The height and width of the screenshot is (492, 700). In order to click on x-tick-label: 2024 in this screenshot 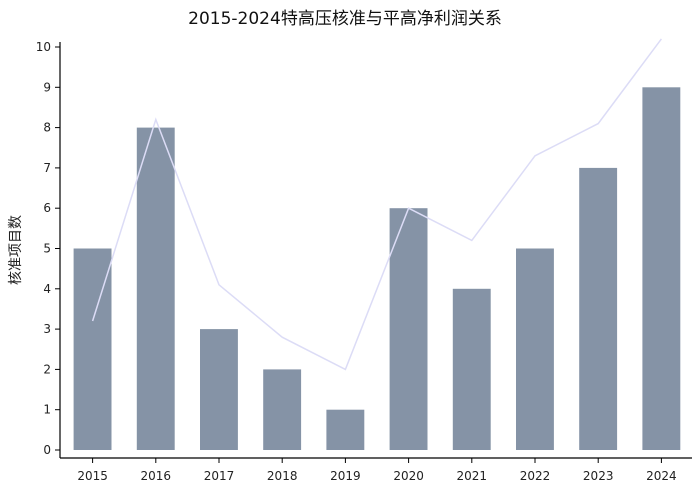, I will do `click(661, 476)`.